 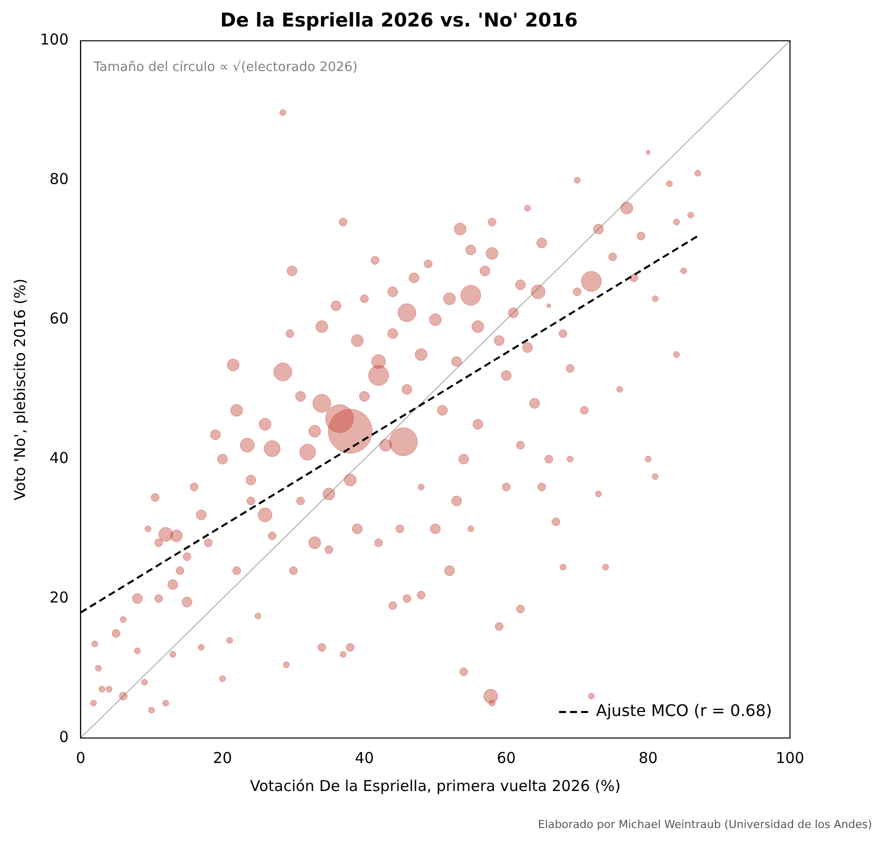 I want to click on legend-label: Ajuste MCO (r = 0.68), so click(x=684, y=710).